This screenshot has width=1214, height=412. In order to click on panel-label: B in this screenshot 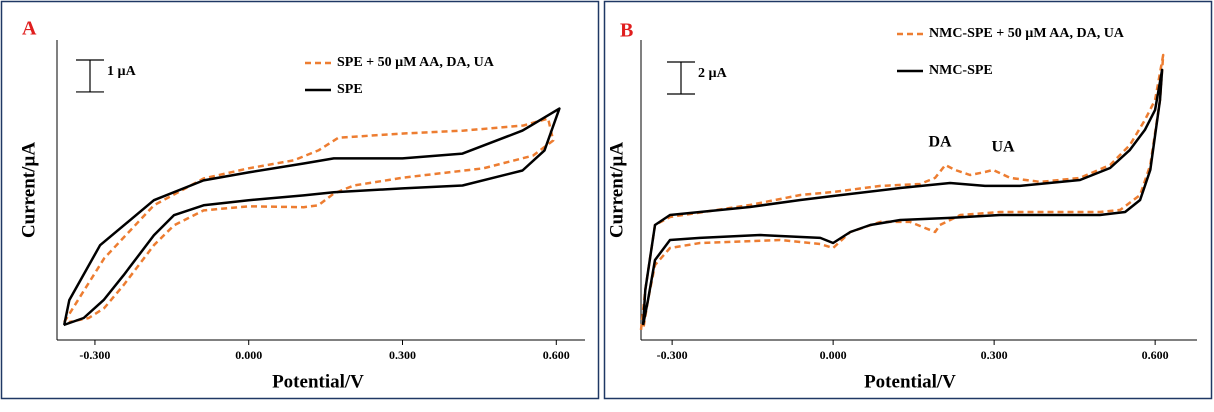, I will do `click(626, 31)`.